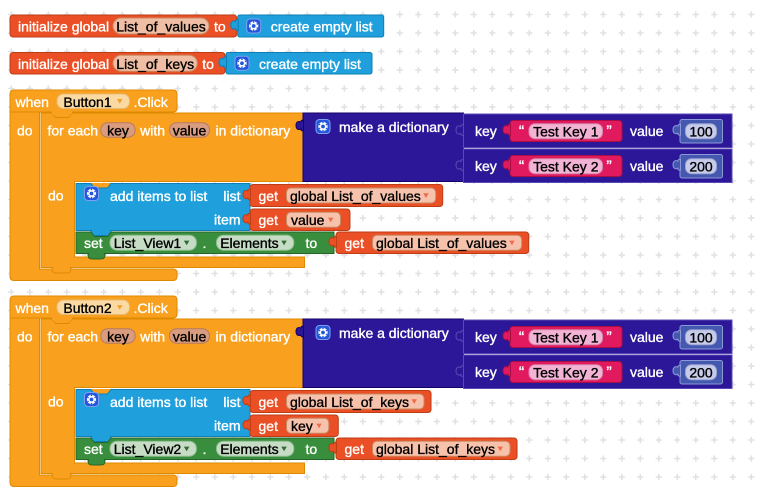  I want to click on svg-text: List_View2, so click(148, 449).